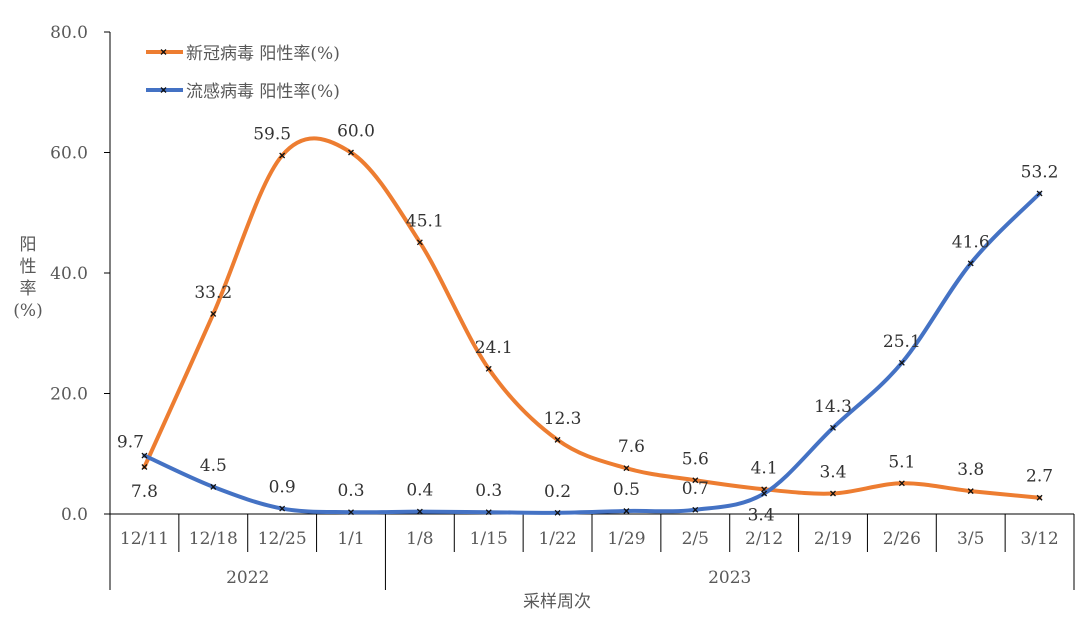  Describe the element at coordinates (970, 539) in the screenshot. I see `x-tick-label: 3/5` at that location.